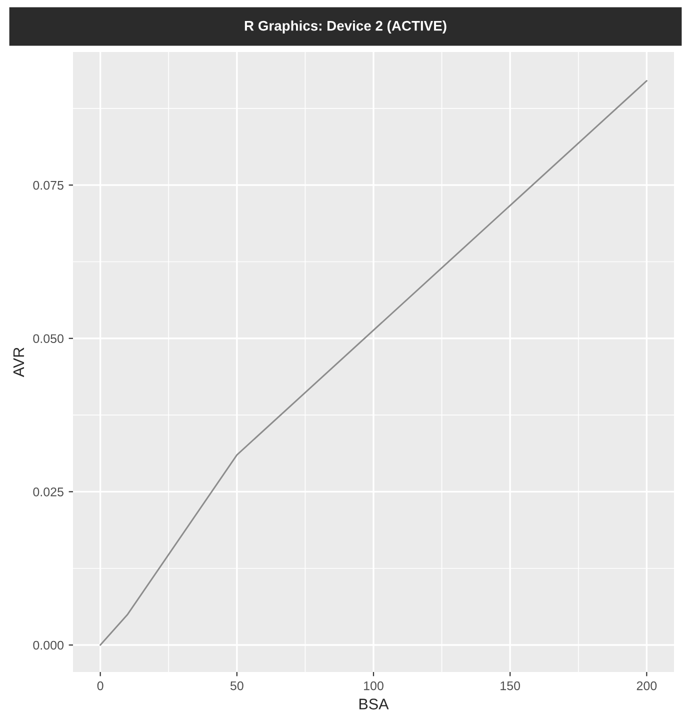 This screenshot has height=728, width=691. What do you see at coordinates (646, 685) in the screenshot?
I see `x-tick-label: 200` at bounding box center [646, 685].